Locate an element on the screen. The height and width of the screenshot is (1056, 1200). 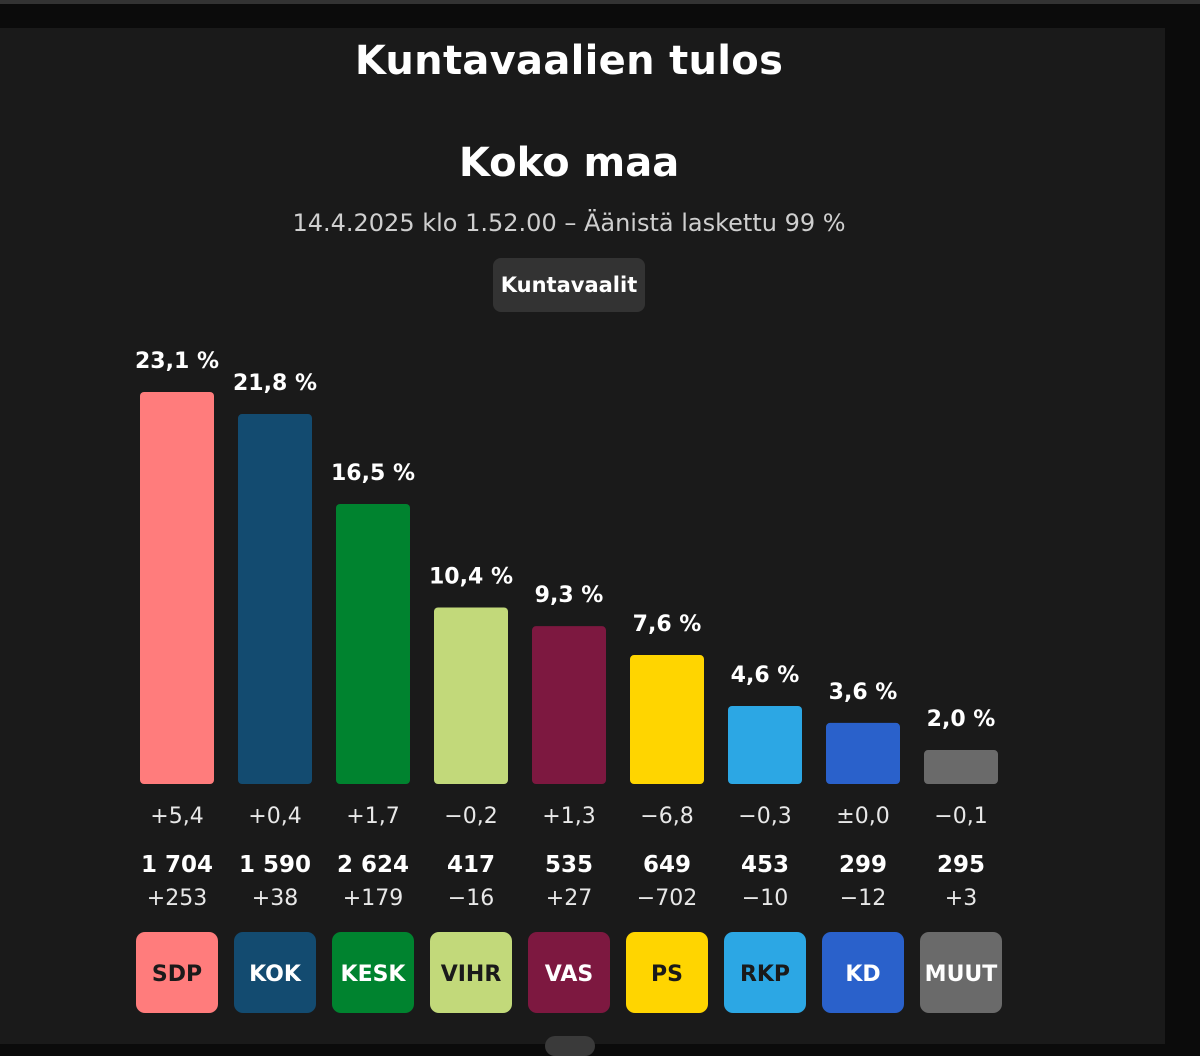
election-type-button: Kuntavaalit is located at coordinates (569, 285).